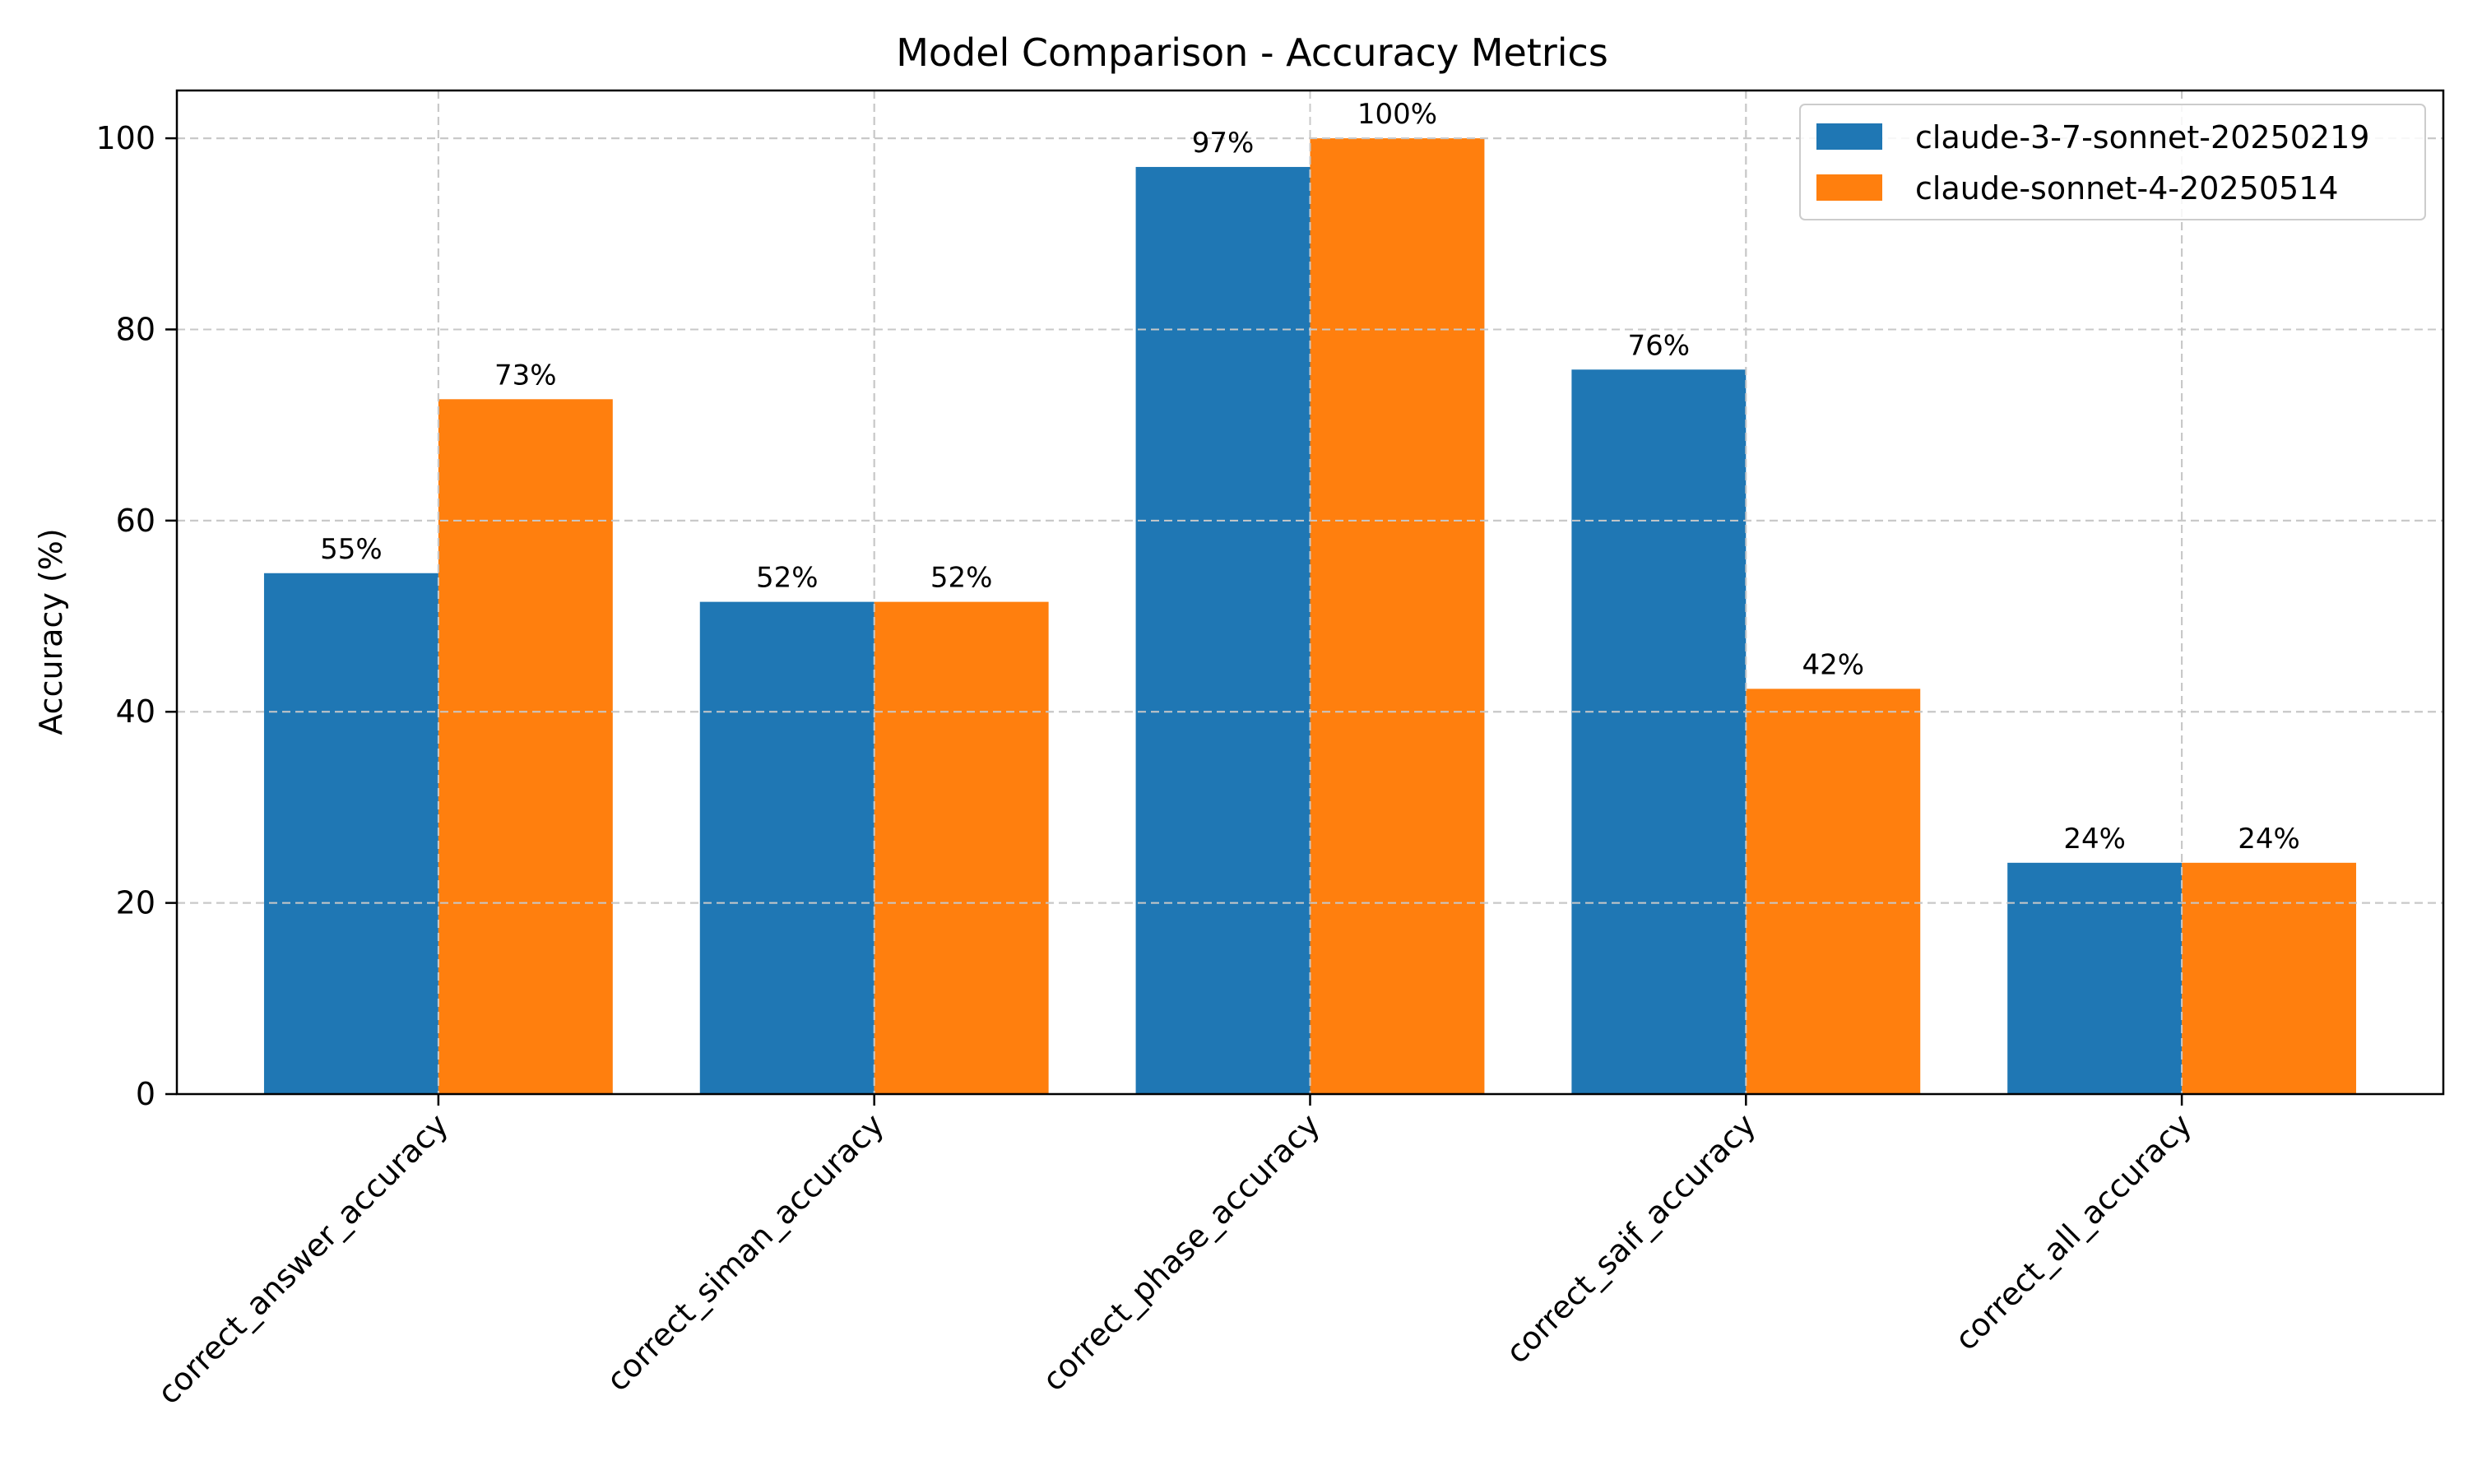 This screenshot has width=2468, height=1484. Describe the element at coordinates (135, 903) in the screenshot. I see `y-tick-label: 20` at that location.